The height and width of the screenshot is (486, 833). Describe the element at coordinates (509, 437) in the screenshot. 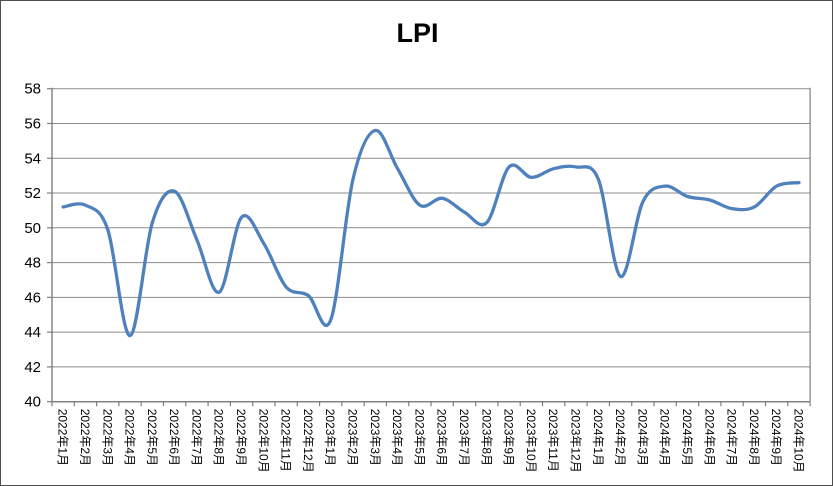

I see `x-tick-label: 2023年9月` at that location.